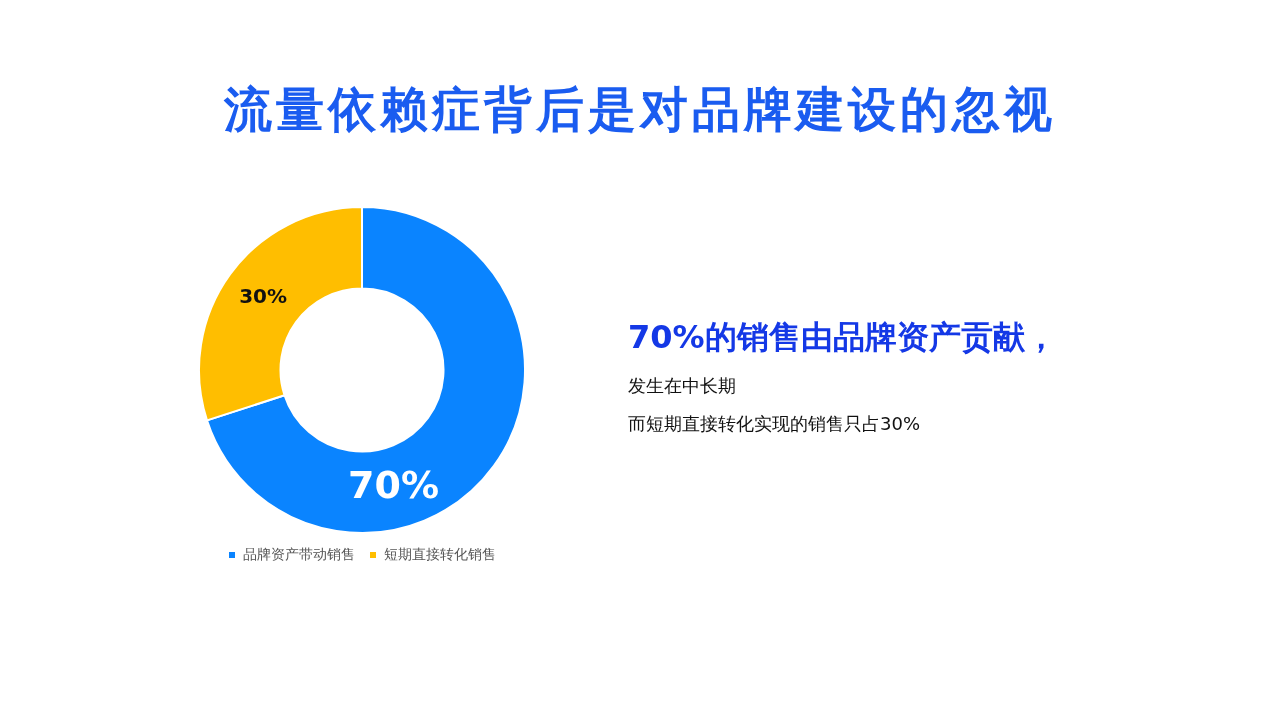 The width and height of the screenshot is (1280, 720). What do you see at coordinates (263, 296) in the screenshot?
I see `data-label: 30%` at bounding box center [263, 296].